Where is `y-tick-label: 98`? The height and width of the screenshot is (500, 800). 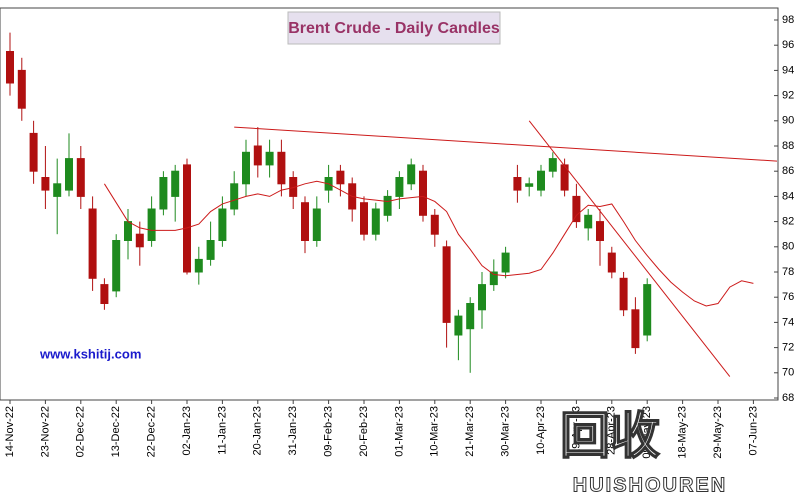
y-tick-label: 98 is located at coordinates (788, 20).